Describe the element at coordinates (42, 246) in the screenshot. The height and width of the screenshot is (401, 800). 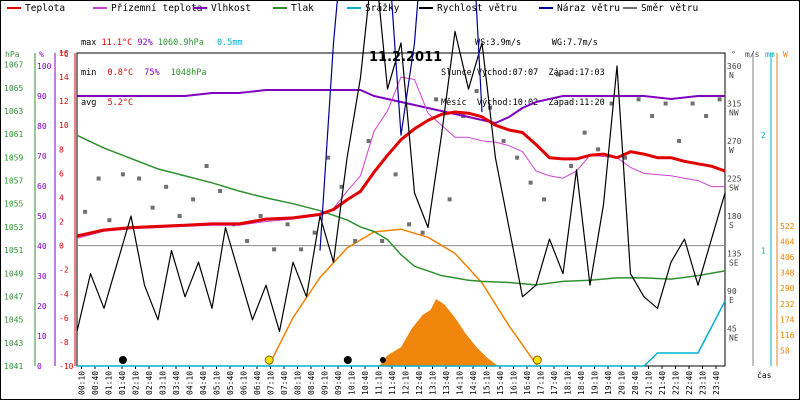
I see `humidity-tick: 40` at that location.